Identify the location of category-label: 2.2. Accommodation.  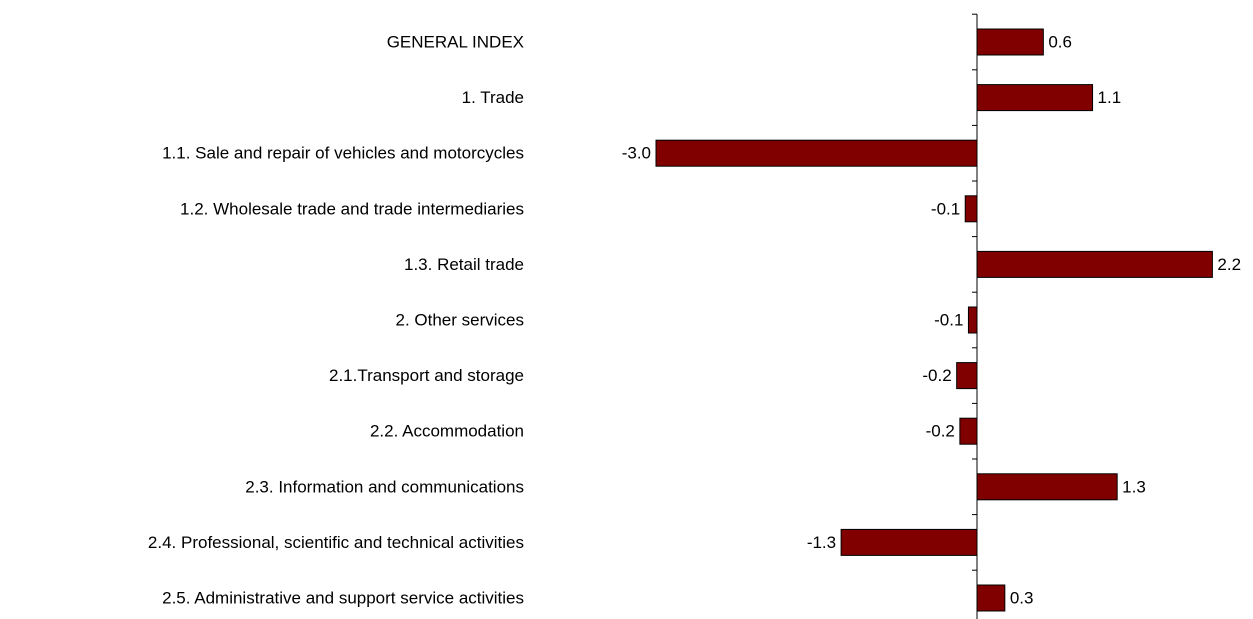
(447, 431).